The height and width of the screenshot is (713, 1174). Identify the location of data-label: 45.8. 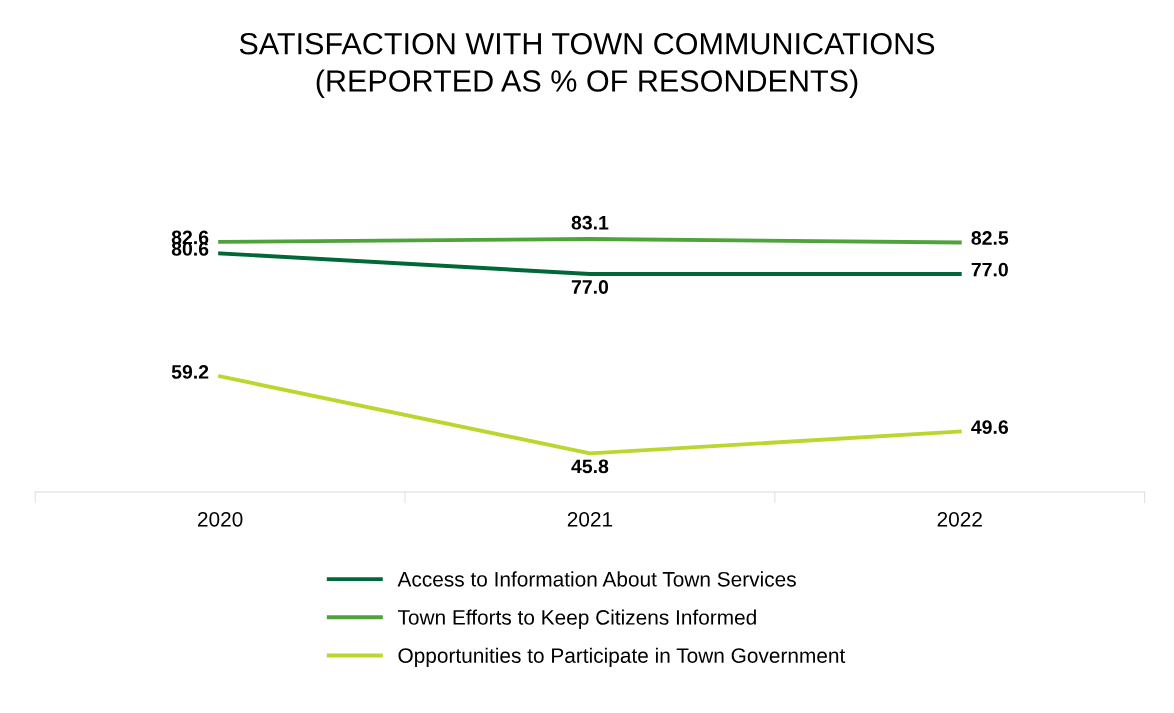
(590, 466).